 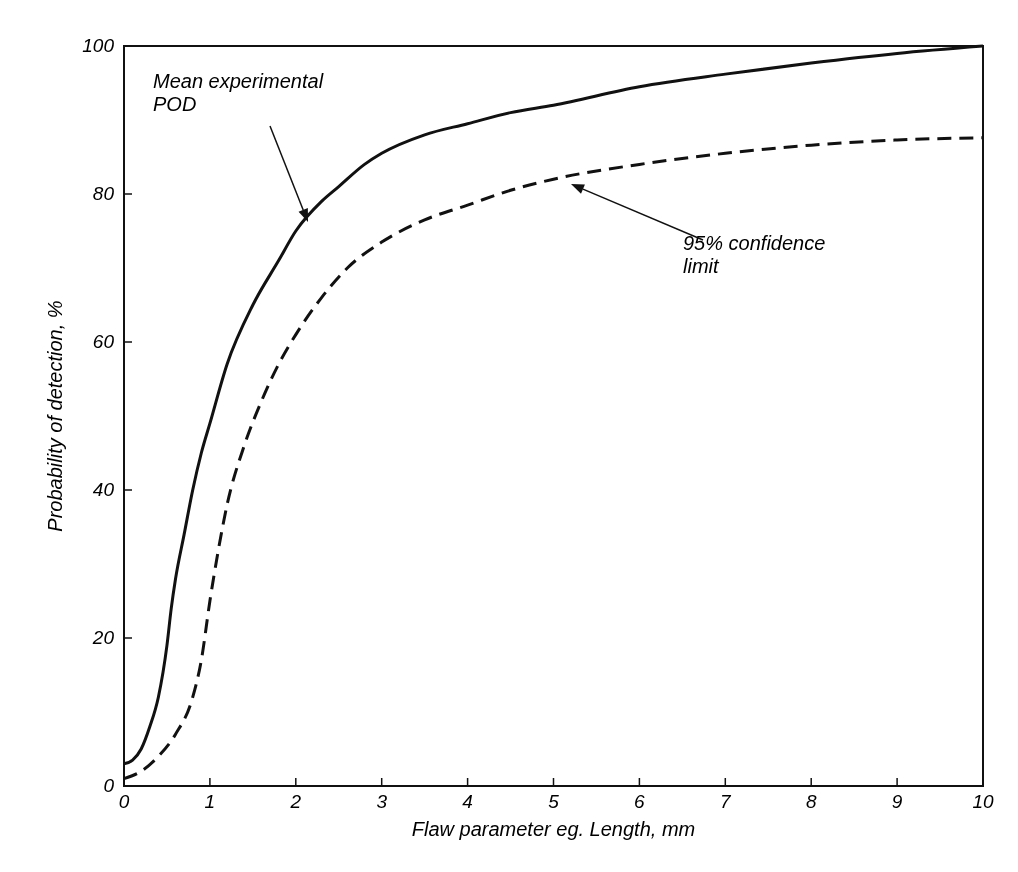 What do you see at coordinates (983, 801) in the screenshot?
I see `x-tick-label: 10` at bounding box center [983, 801].